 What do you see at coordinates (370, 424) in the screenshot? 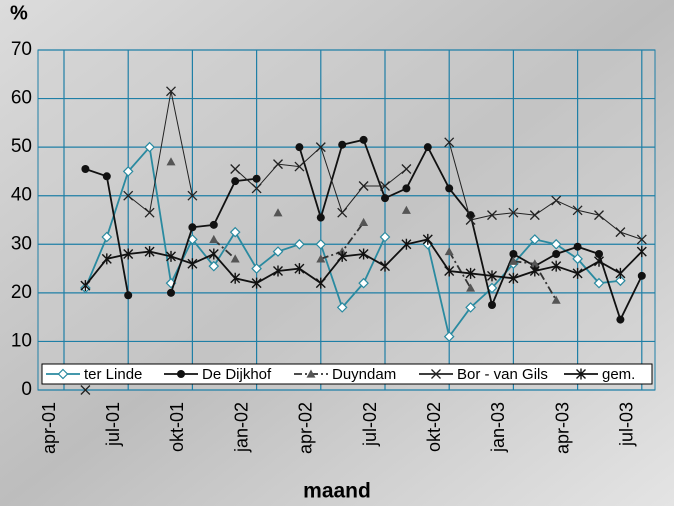
I see `x-tick-label: jul-02` at bounding box center [370, 424].